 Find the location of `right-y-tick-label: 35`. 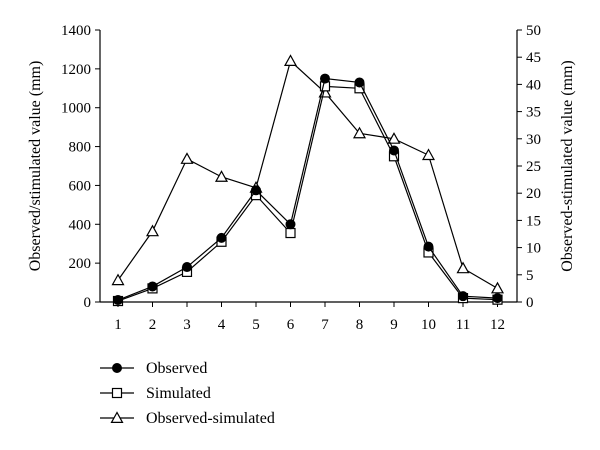

right-y-tick-label: 35 is located at coordinates (533, 113).